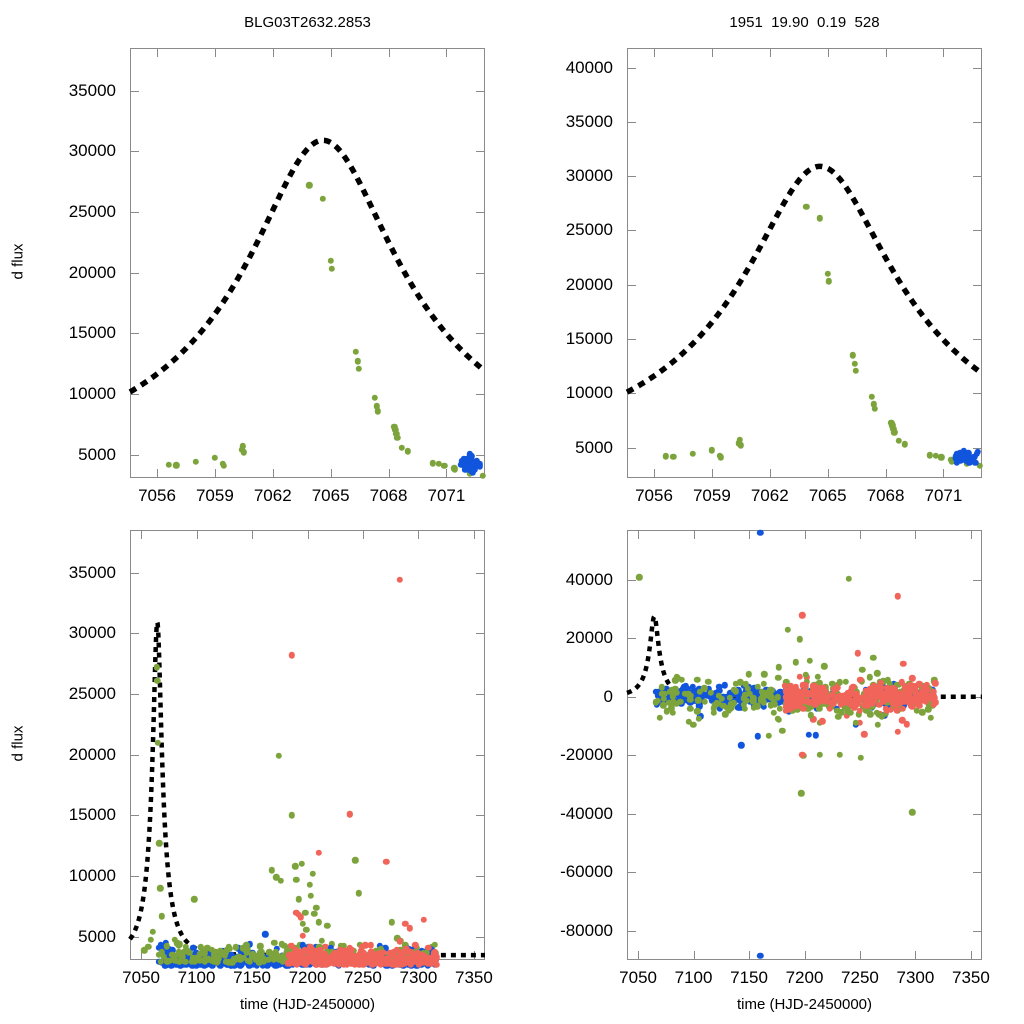  What do you see at coordinates (589, 338) in the screenshot?
I see `y-tick-label-top-right-2: 15000` at bounding box center [589, 338].